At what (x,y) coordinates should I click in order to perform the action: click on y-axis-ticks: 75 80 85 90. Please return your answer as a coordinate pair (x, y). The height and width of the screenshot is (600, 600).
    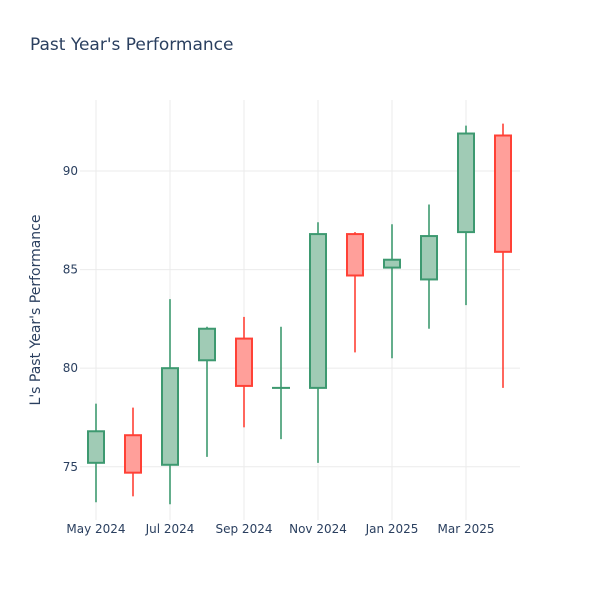
    Looking at the image, I should click on (70, 319).